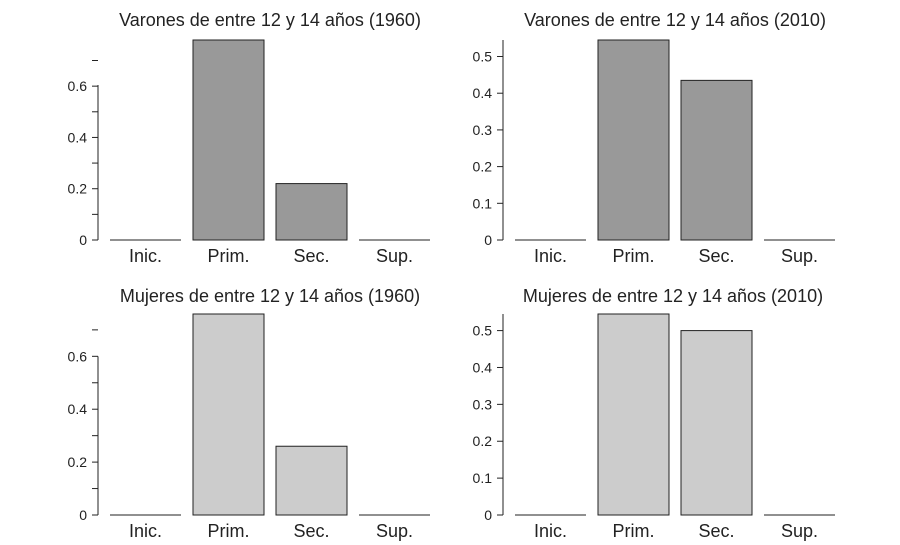 This screenshot has height=545, width=900. Describe the element at coordinates (675, 20) in the screenshot. I see `chart-title: Varones de entre 12 y 14 años (2010)` at that location.